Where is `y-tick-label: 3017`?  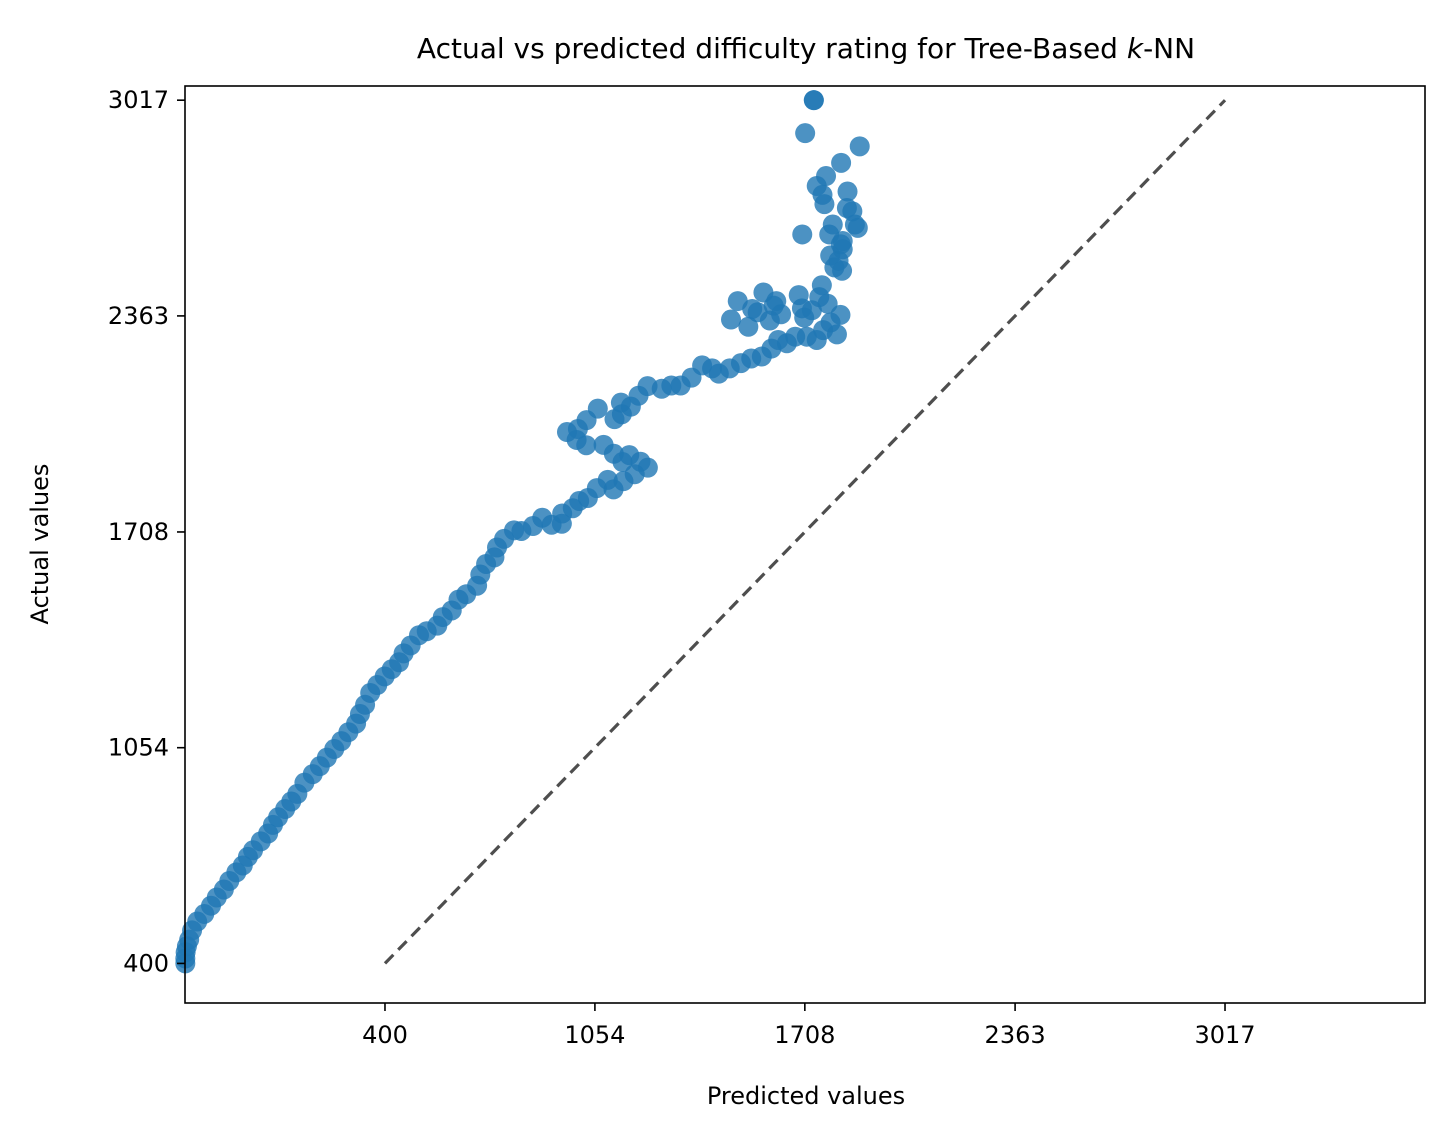
y-tick-label: 3017 is located at coordinates (138, 100).